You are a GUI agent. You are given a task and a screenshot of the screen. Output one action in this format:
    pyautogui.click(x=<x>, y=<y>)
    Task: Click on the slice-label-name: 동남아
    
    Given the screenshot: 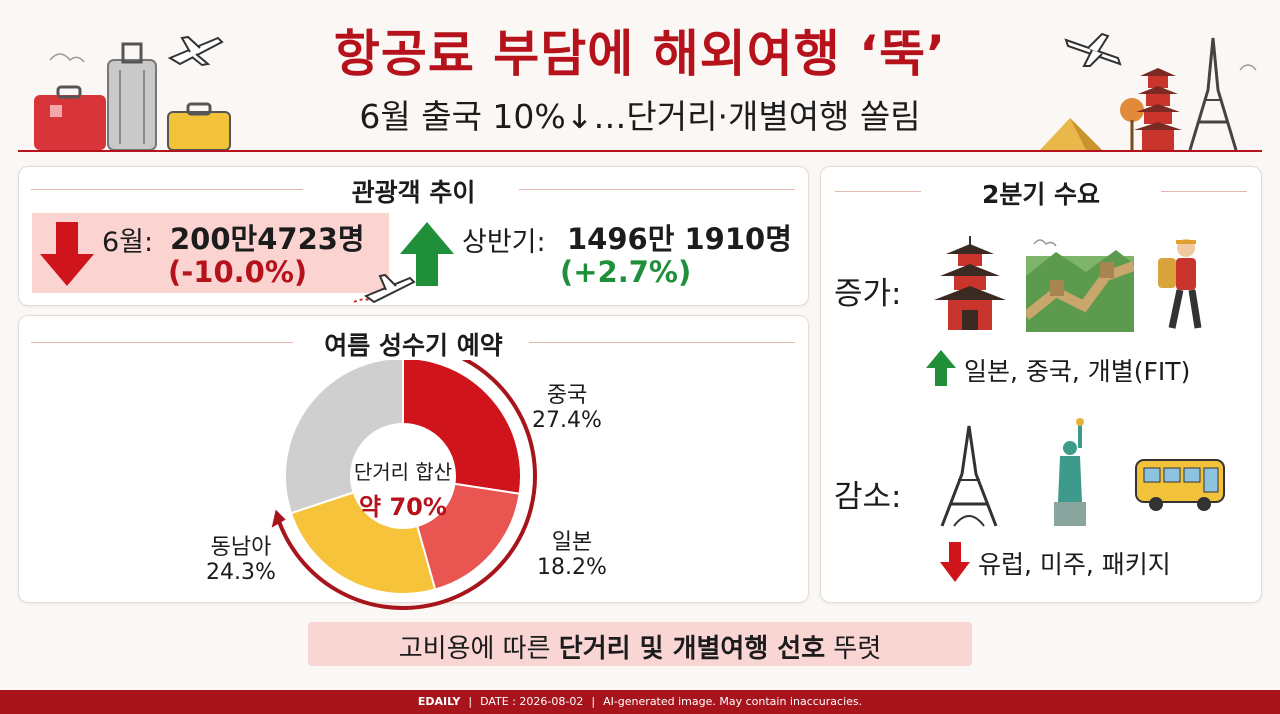 What is the action you would take?
    pyautogui.click(x=241, y=547)
    